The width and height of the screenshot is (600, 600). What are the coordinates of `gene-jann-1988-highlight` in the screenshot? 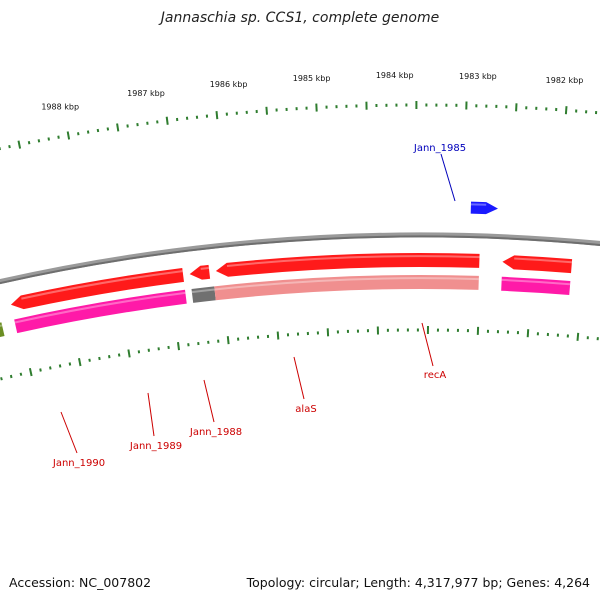 It's located at (203, 291).